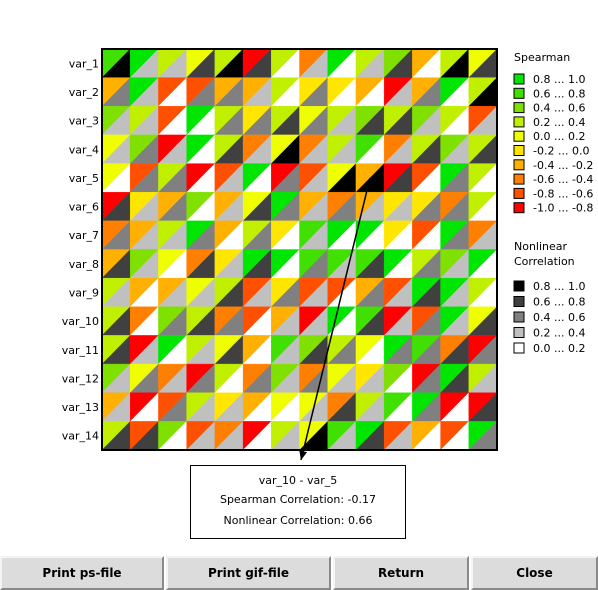  Describe the element at coordinates (84, 264) in the screenshot. I see `row-label-var-8: var_8` at that location.